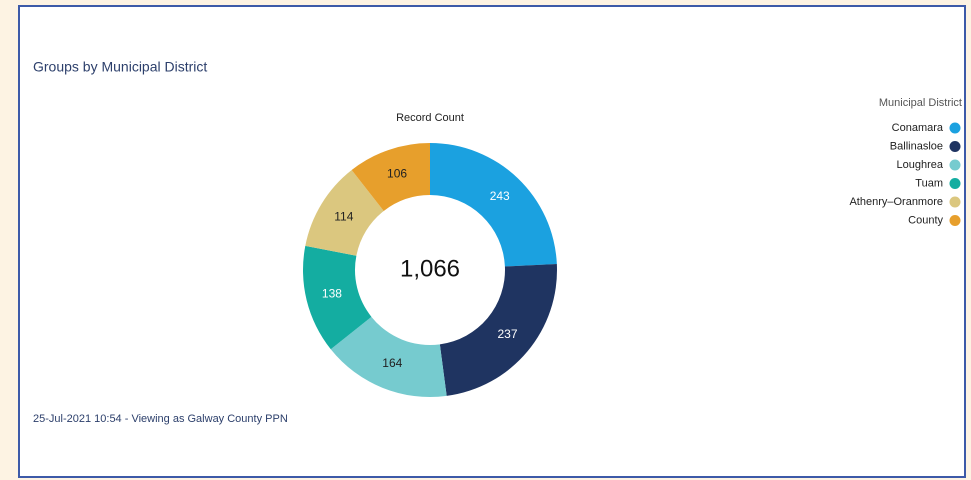  Describe the element at coordinates (392, 363) in the screenshot. I see `slice-label: 164` at that location.